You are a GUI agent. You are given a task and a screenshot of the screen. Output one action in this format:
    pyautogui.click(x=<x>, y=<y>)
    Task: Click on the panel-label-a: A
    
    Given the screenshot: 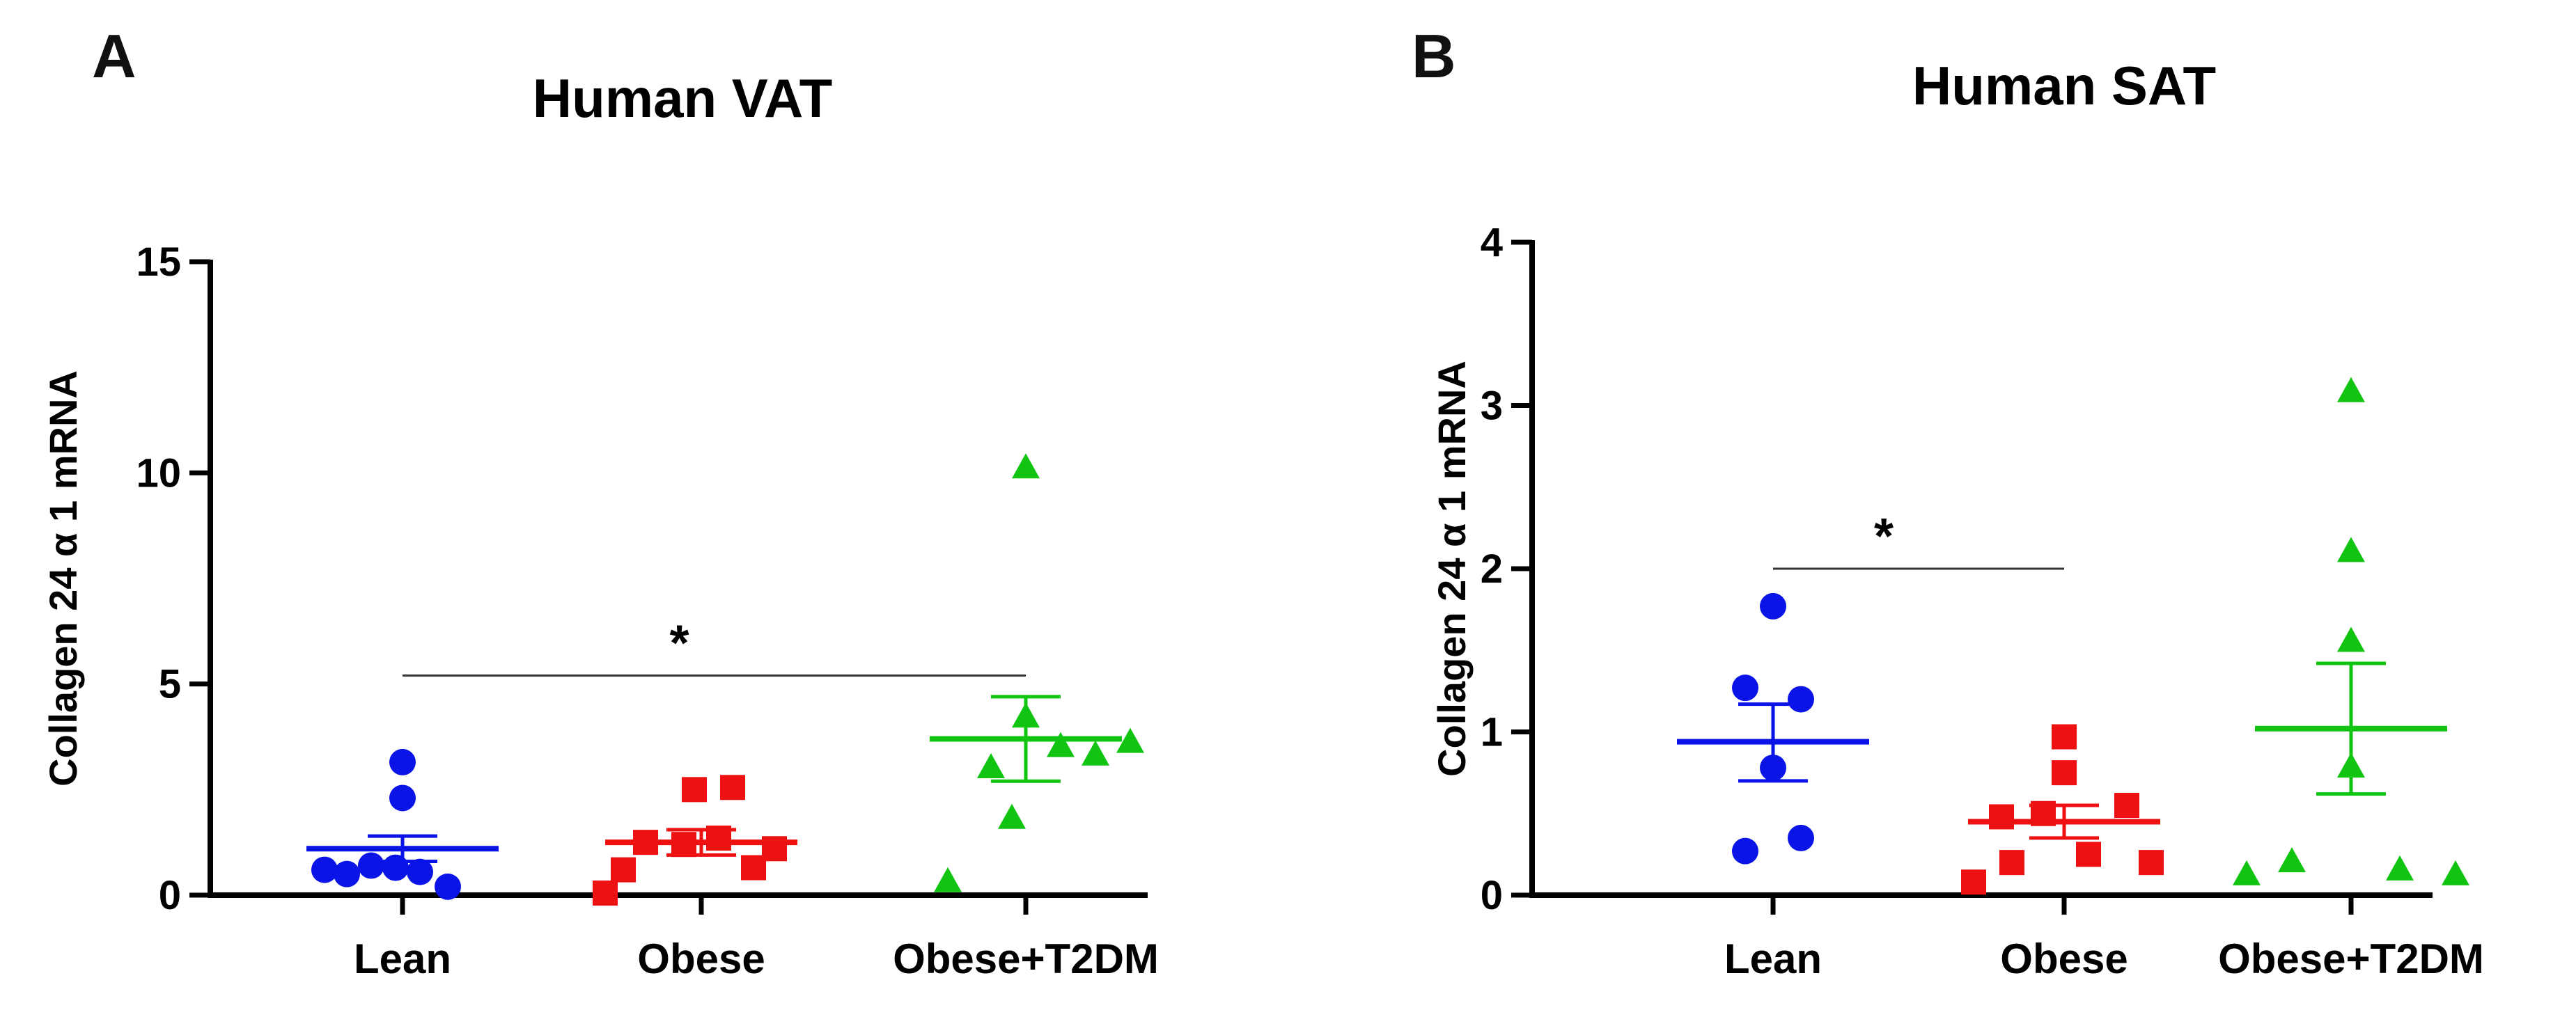 What is the action you would take?
    pyautogui.click(x=114, y=56)
    